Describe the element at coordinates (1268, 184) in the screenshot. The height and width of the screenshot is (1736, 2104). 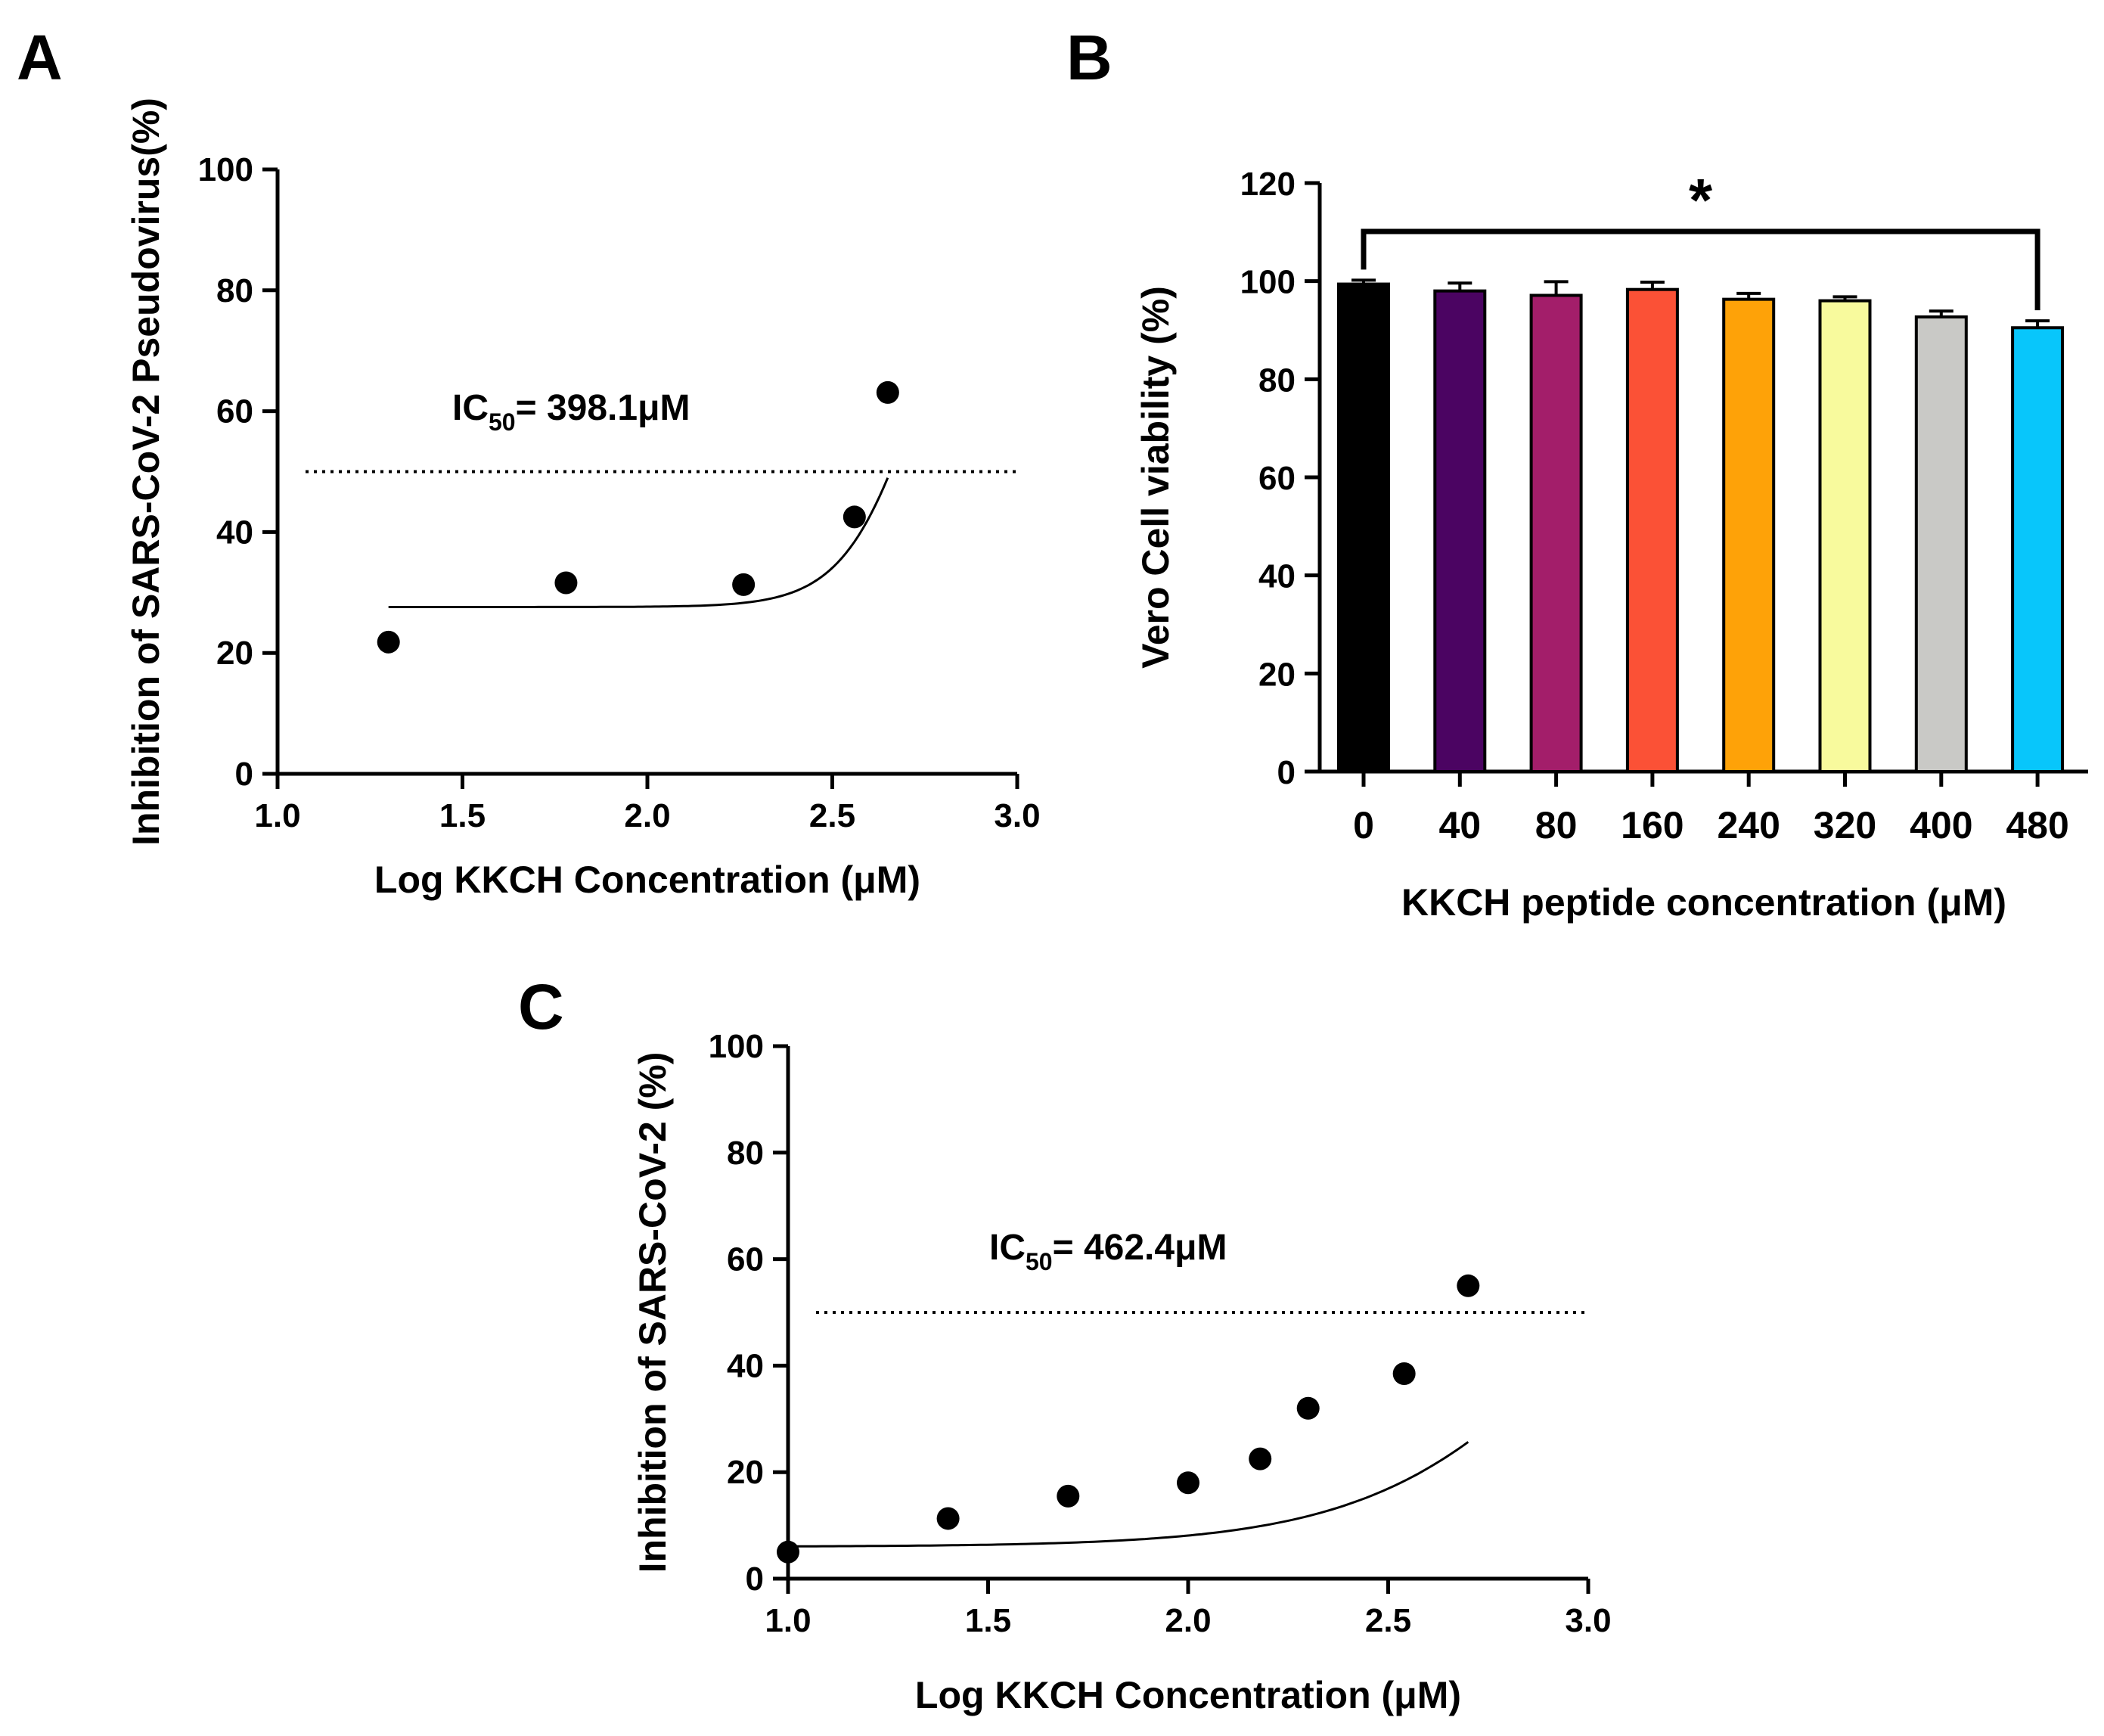
I see `y-tick-label: 120` at that location.